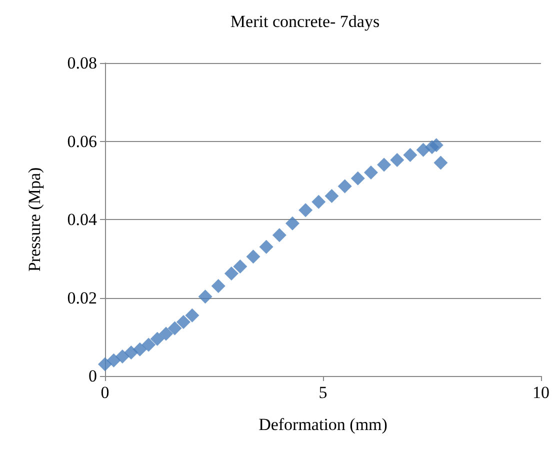  What do you see at coordinates (82, 219) in the screenshot?
I see `y-tick-label: 0.04` at bounding box center [82, 219].